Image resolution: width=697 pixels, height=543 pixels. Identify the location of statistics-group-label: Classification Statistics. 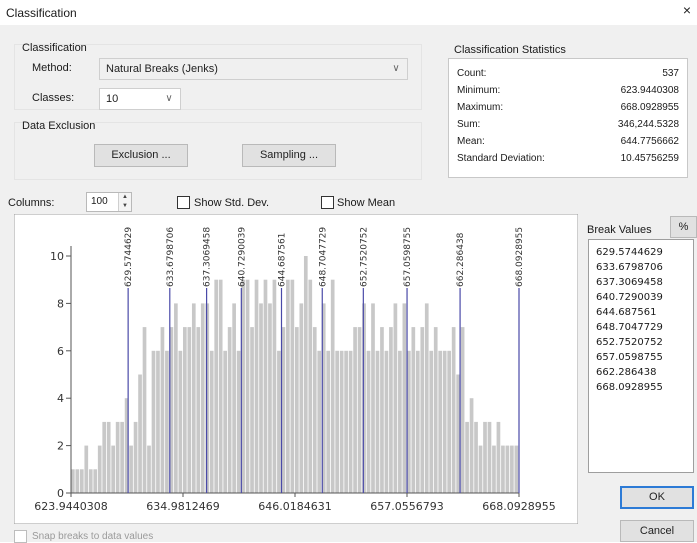
(510, 50).